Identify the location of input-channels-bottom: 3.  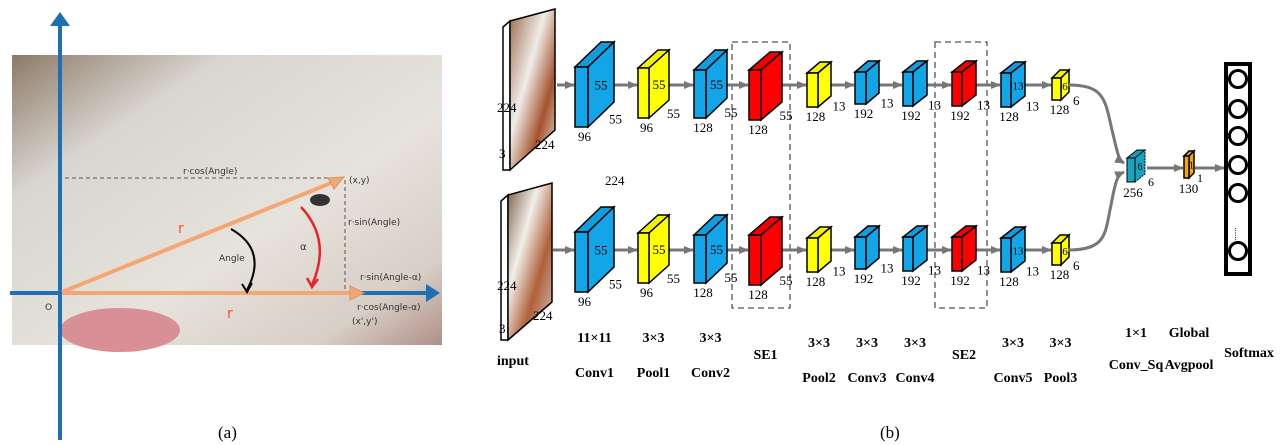
(502, 328).